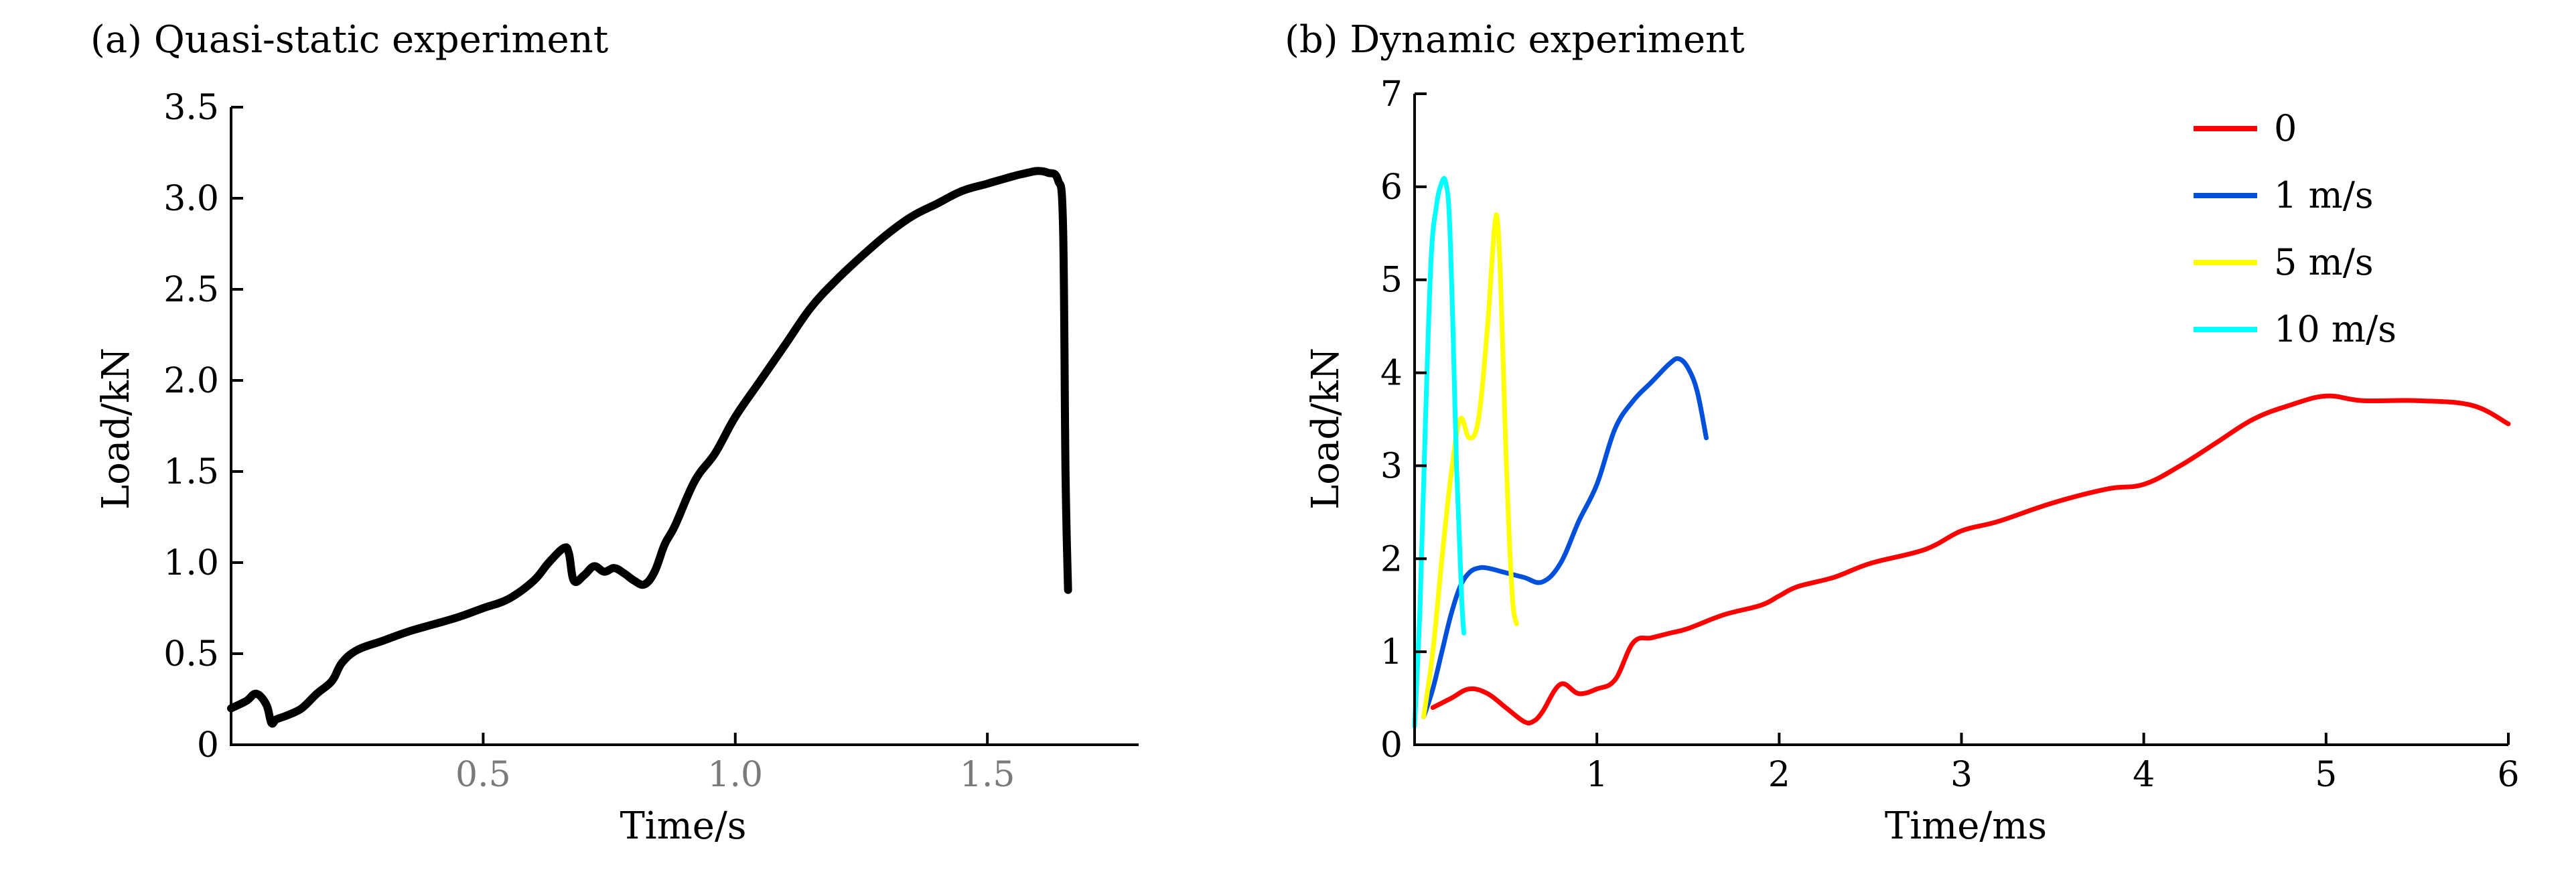 This screenshot has height=870, width=2576. What do you see at coordinates (683, 826) in the screenshot?
I see `panel-a-xlabel: Time/s` at bounding box center [683, 826].